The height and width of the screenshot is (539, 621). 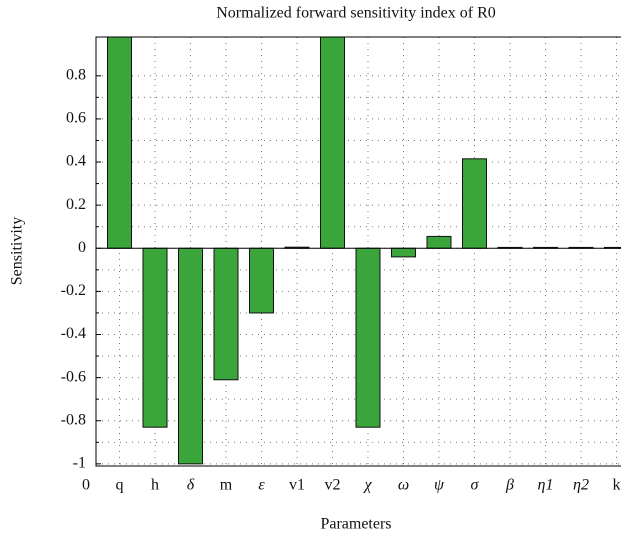 I want to click on x-tick-label: v1, so click(x=297, y=485).